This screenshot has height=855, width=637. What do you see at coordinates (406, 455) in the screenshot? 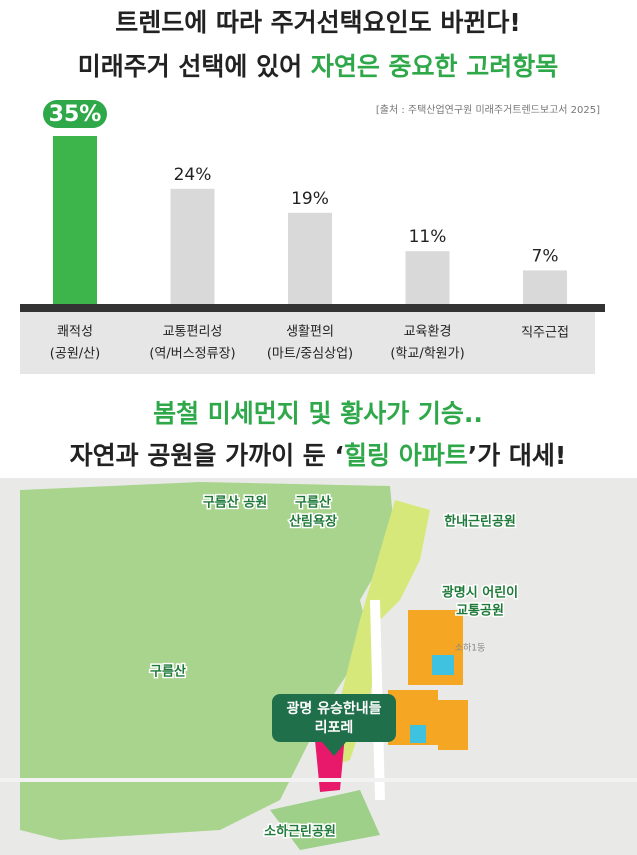
I see `s2-highlight: 힐링 아파트` at bounding box center [406, 455].